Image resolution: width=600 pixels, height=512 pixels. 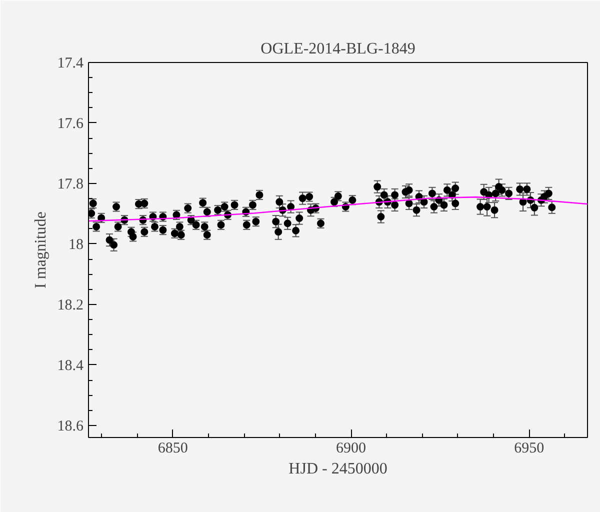 I want to click on chart-title: OGLE-2014-BLG-1849, so click(x=338, y=49).